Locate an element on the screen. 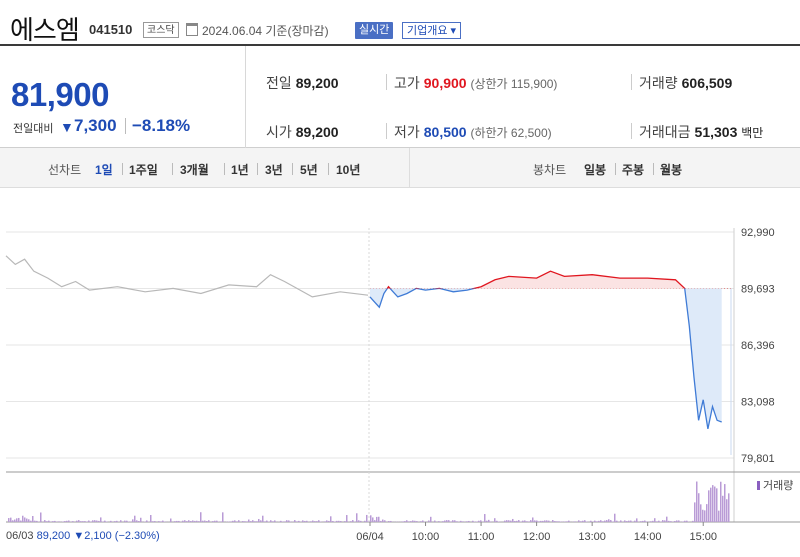 This screenshot has width=800, height=557. tab-candle-monthly: 월봉 is located at coordinates (671, 170).